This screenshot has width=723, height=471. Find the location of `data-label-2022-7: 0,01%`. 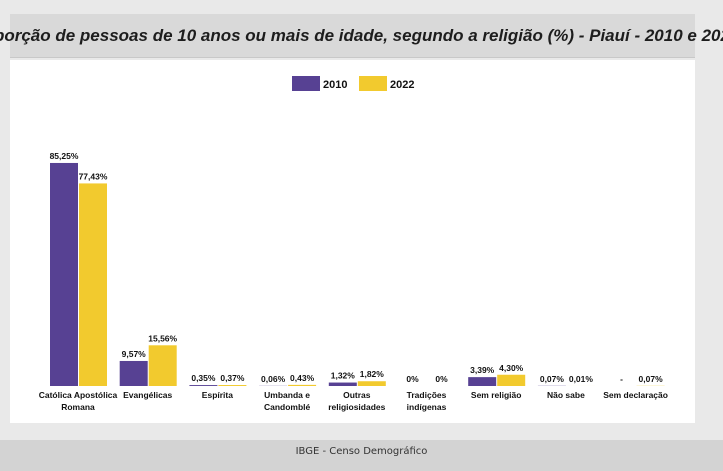

data-label-2022-7: 0,01% is located at coordinates (581, 379).